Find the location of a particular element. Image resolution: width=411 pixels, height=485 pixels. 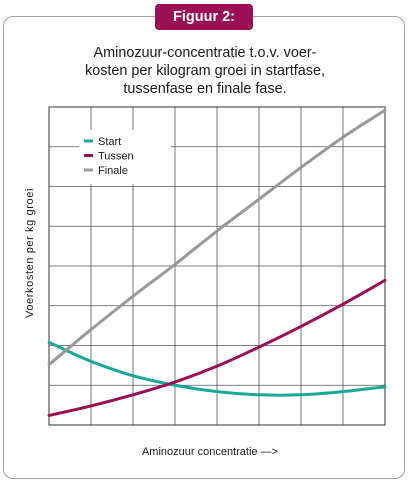

legend-box is located at coordinates (125, 157).